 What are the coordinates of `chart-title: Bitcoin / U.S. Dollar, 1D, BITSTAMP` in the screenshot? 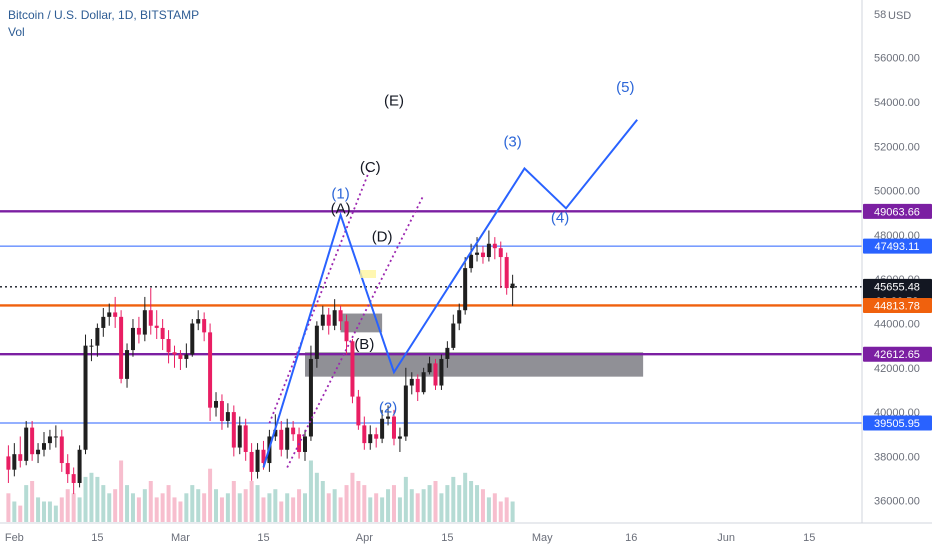 It's located at (104, 15).